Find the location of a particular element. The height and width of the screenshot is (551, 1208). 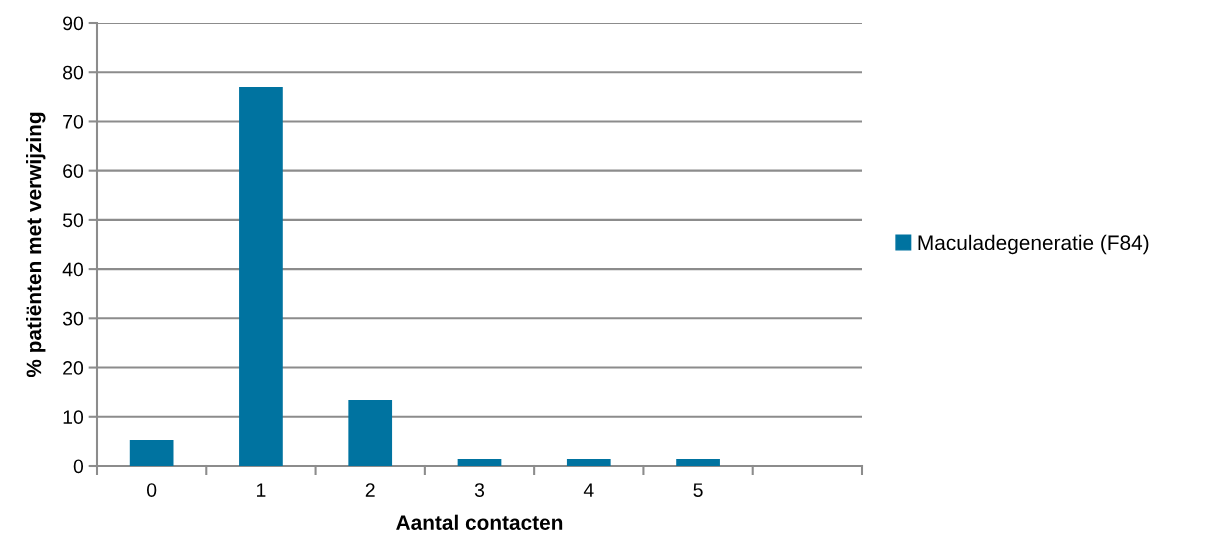

y-tick-label: 80 is located at coordinates (73, 72).